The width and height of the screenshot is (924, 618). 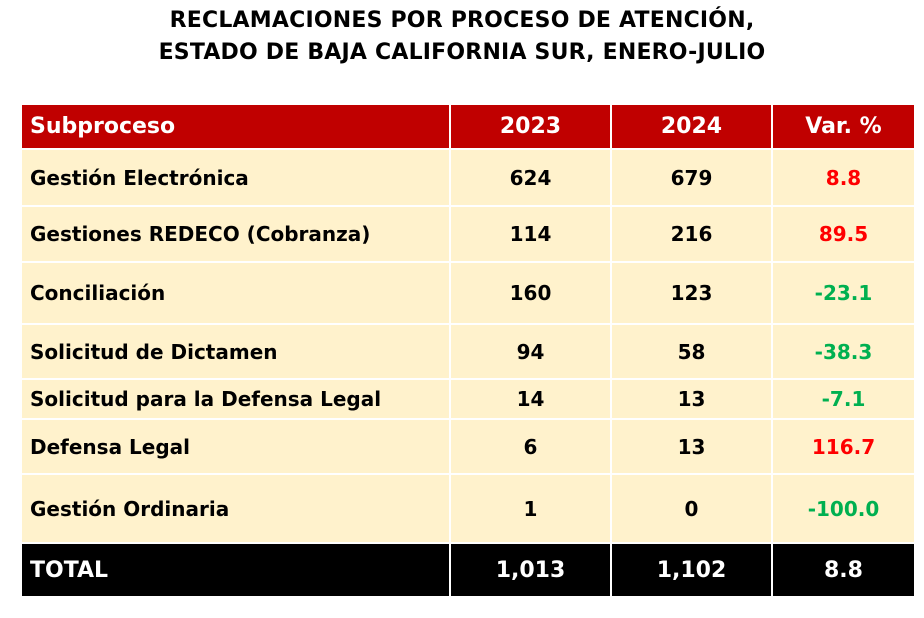 I want to click on variation-cell: 116.7, so click(x=843, y=446).